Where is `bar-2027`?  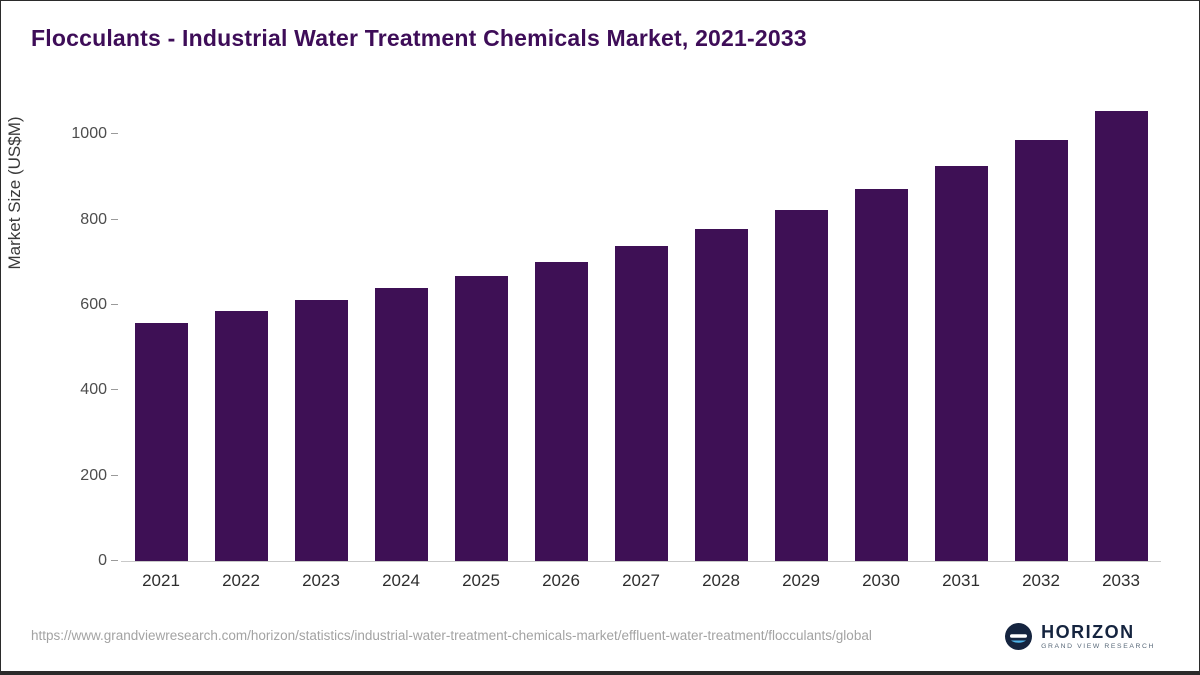
bar-2027 is located at coordinates (641, 403).